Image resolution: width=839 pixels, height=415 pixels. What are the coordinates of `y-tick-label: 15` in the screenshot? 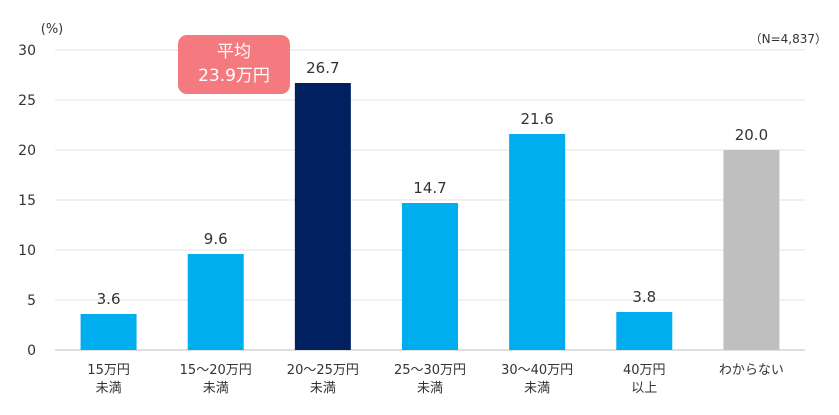 It's located at (27, 201).